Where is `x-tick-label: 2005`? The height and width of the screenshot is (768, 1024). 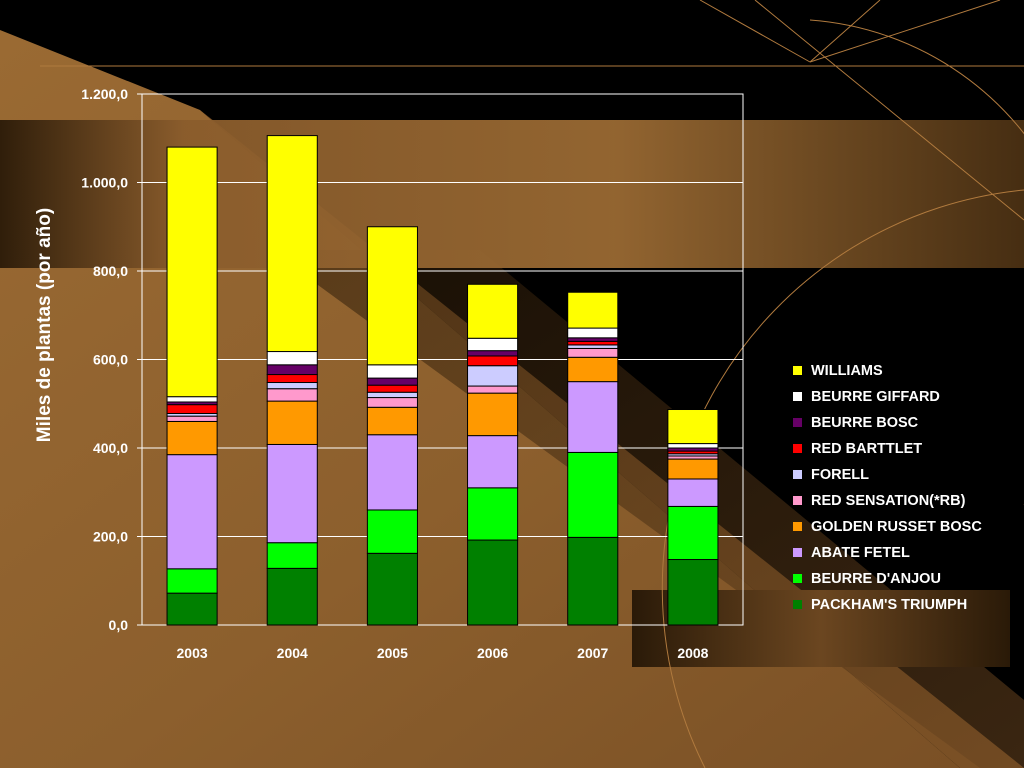 x-tick-label: 2005 is located at coordinates (392, 653).